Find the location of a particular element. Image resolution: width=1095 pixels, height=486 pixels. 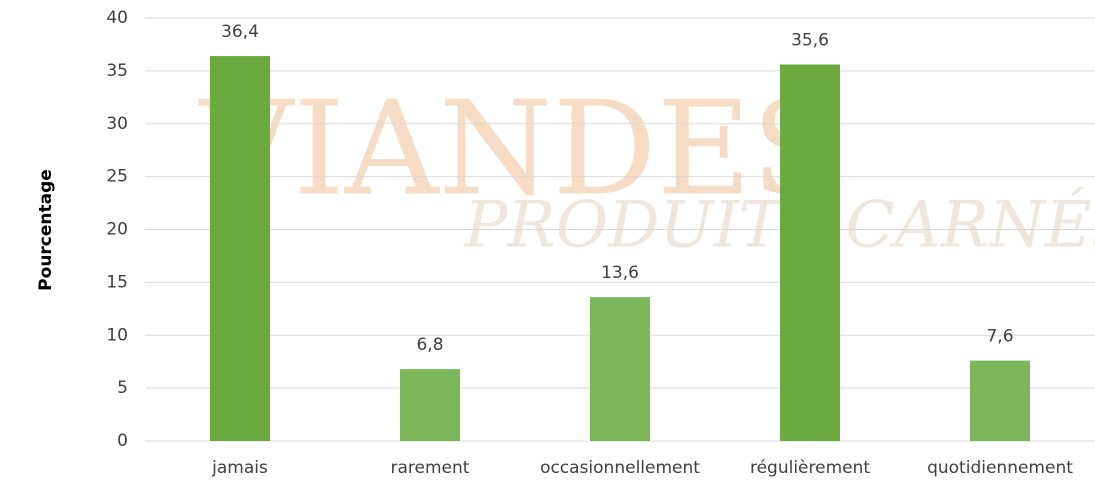

x-tick-label: occasionnellement is located at coordinates (620, 468).